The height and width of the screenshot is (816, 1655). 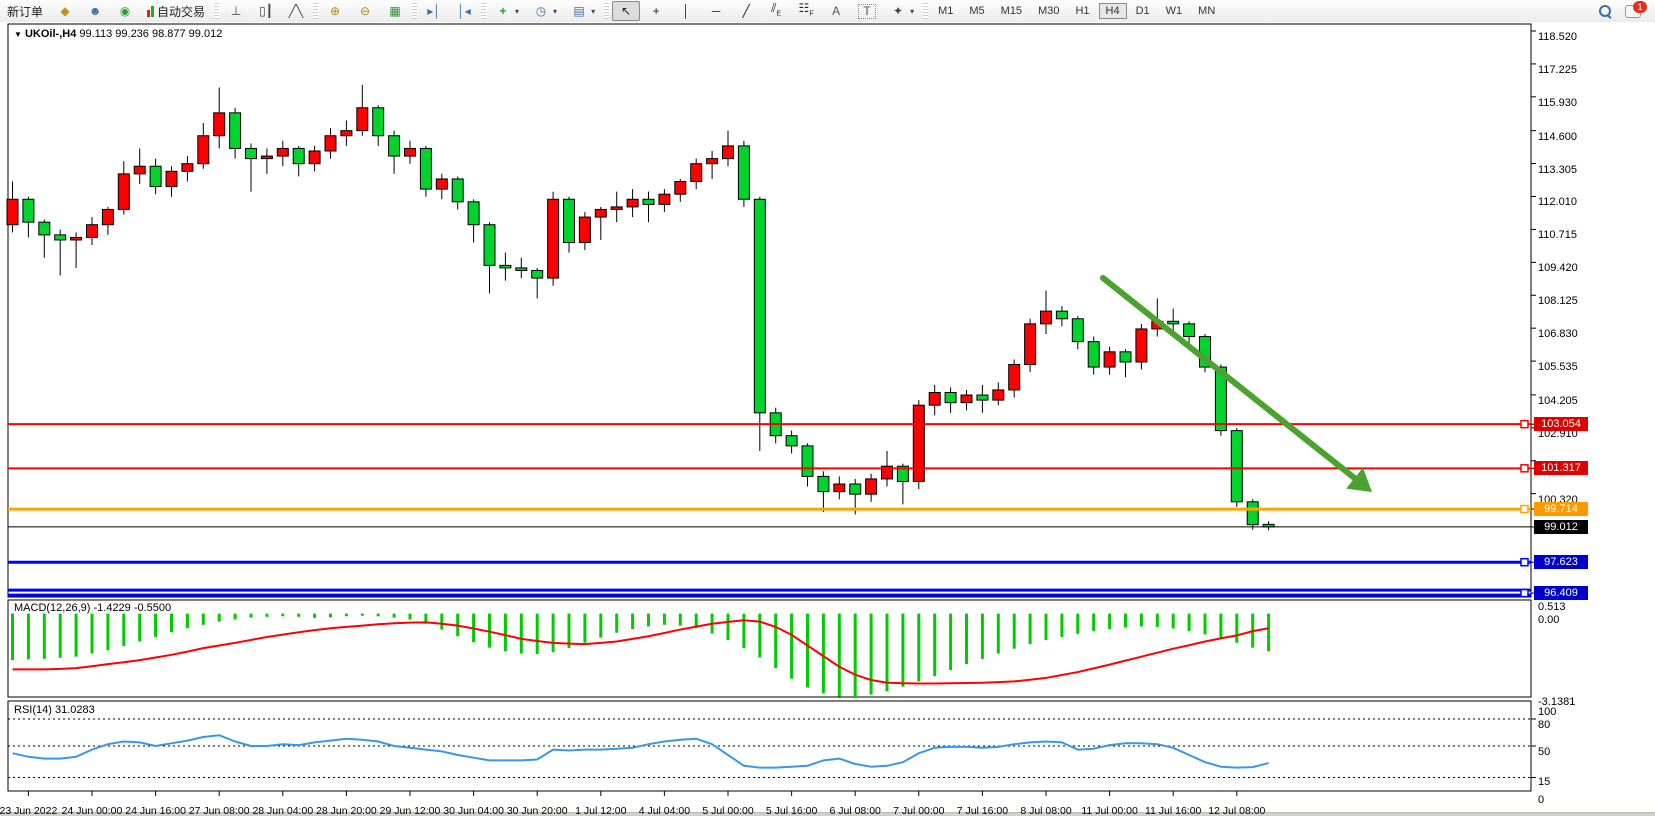 What do you see at coordinates (1605, 11) in the screenshot?
I see `search-button` at bounding box center [1605, 11].